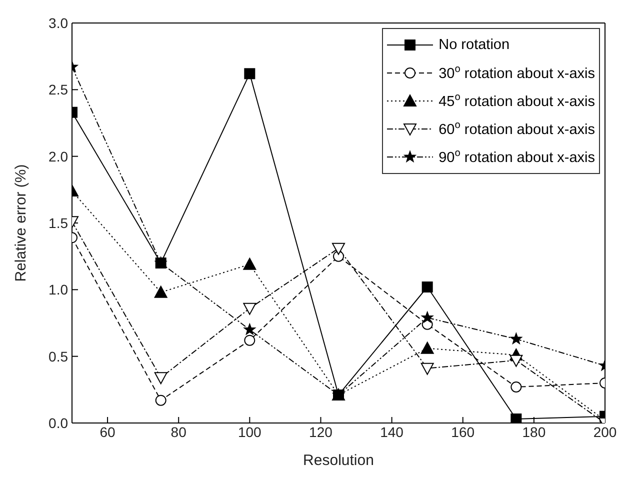  I want to click on y-axis-title: Relative error (%), so click(21, 223).